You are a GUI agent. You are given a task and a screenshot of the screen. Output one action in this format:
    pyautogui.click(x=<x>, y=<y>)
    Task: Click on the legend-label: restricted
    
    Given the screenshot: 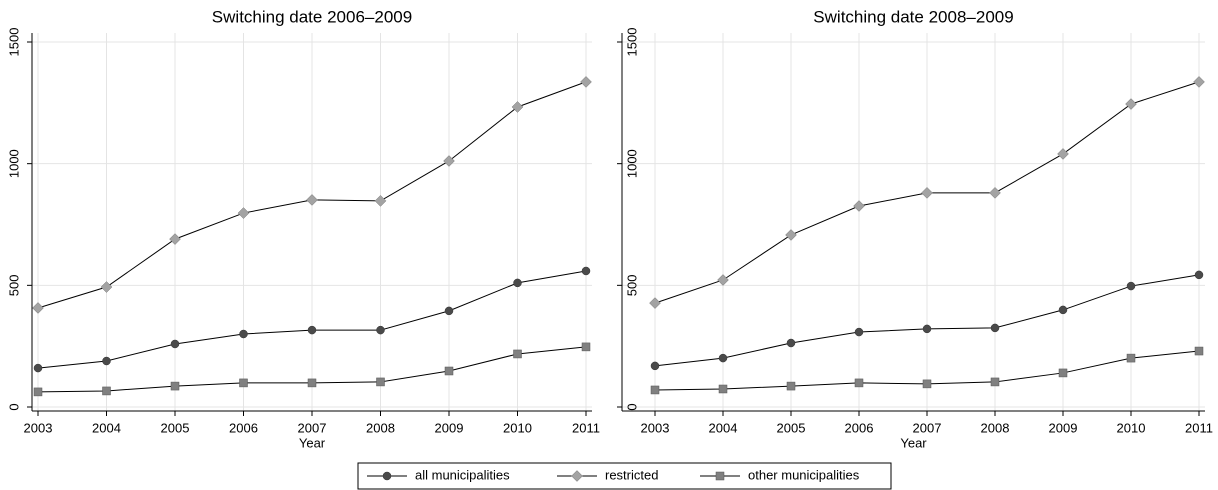 What is the action you would take?
    pyautogui.click(x=631, y=474)
    